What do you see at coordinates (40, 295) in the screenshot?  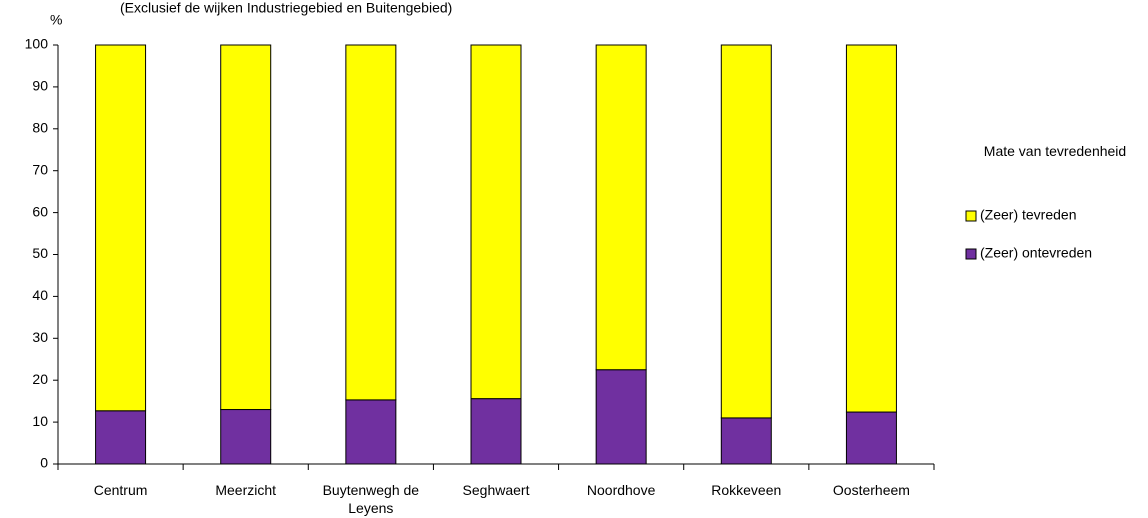 I see `y-tick-label: 40` at bounding box center [40, 295].